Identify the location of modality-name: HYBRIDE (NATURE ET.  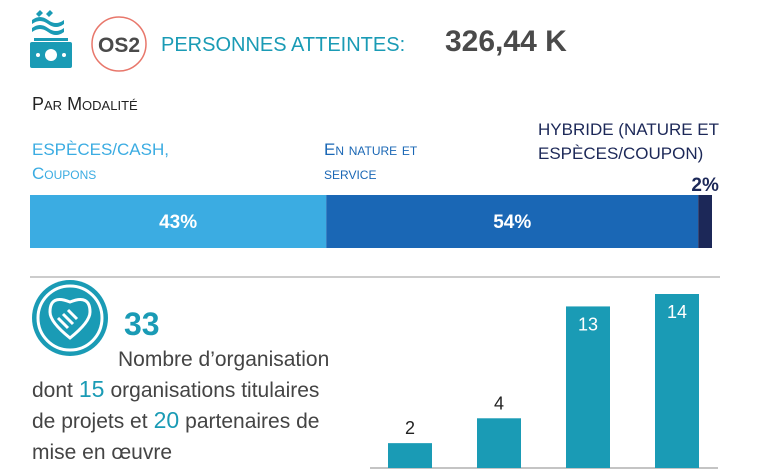
(628, 129).